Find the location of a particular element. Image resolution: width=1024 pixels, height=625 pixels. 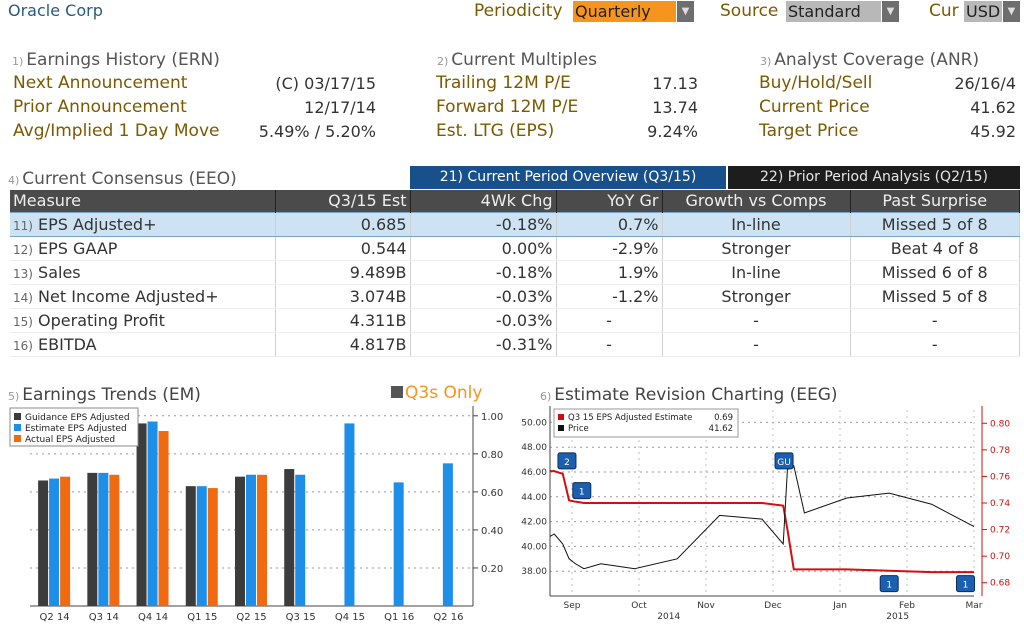

y-right-tick-label: 0.78 is located at coordinates (1000, 451).